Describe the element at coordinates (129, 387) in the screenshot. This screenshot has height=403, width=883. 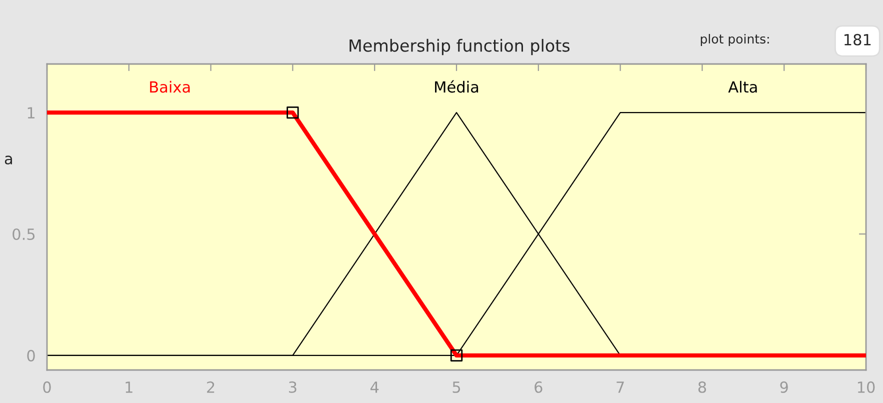
I see `x-tick-label: 1` at that location.